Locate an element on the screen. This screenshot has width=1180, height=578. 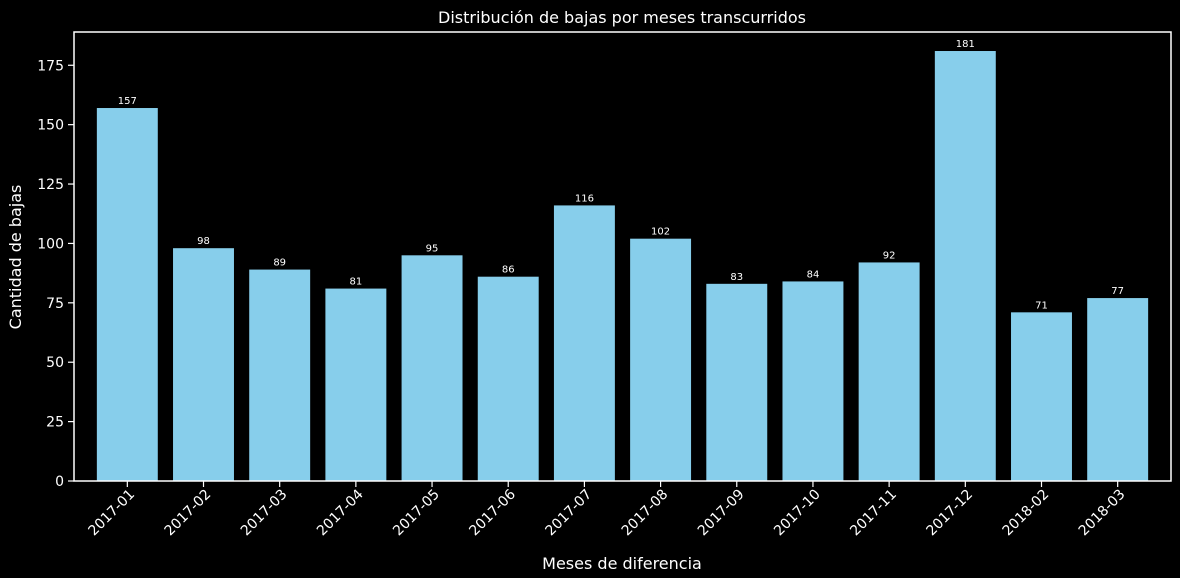
x-tick-label-2017-01: 2017-01 is located at coordinates (111, 513).